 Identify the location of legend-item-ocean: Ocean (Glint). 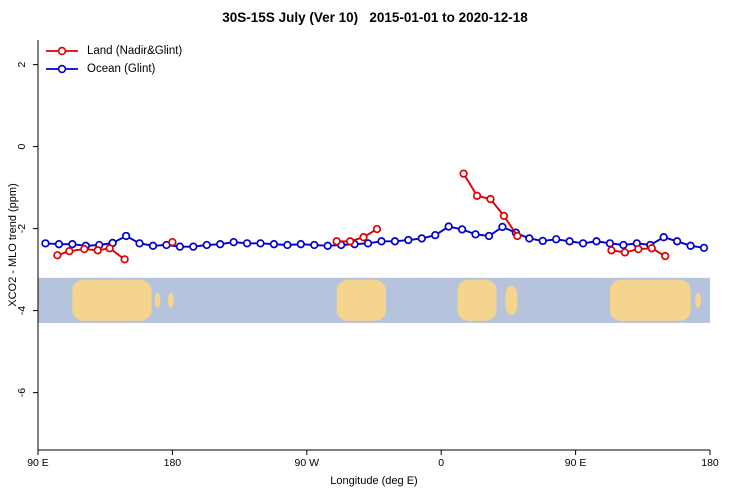
(113, 69).